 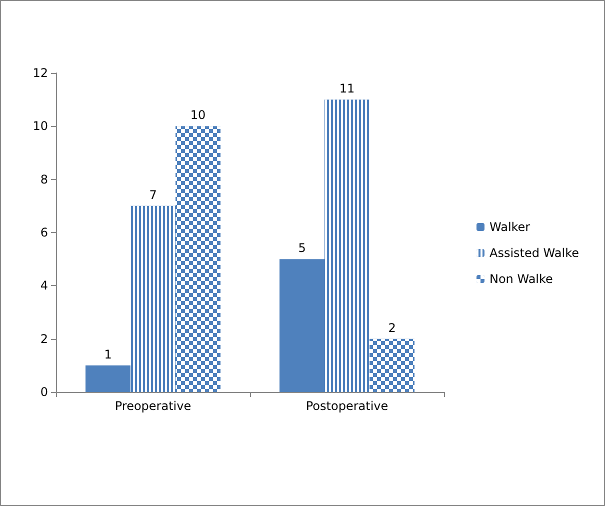 What do you see at coordinates (108, 354) in the screenshot?
I see `data-label: 1` at bounding box center [108, 354].